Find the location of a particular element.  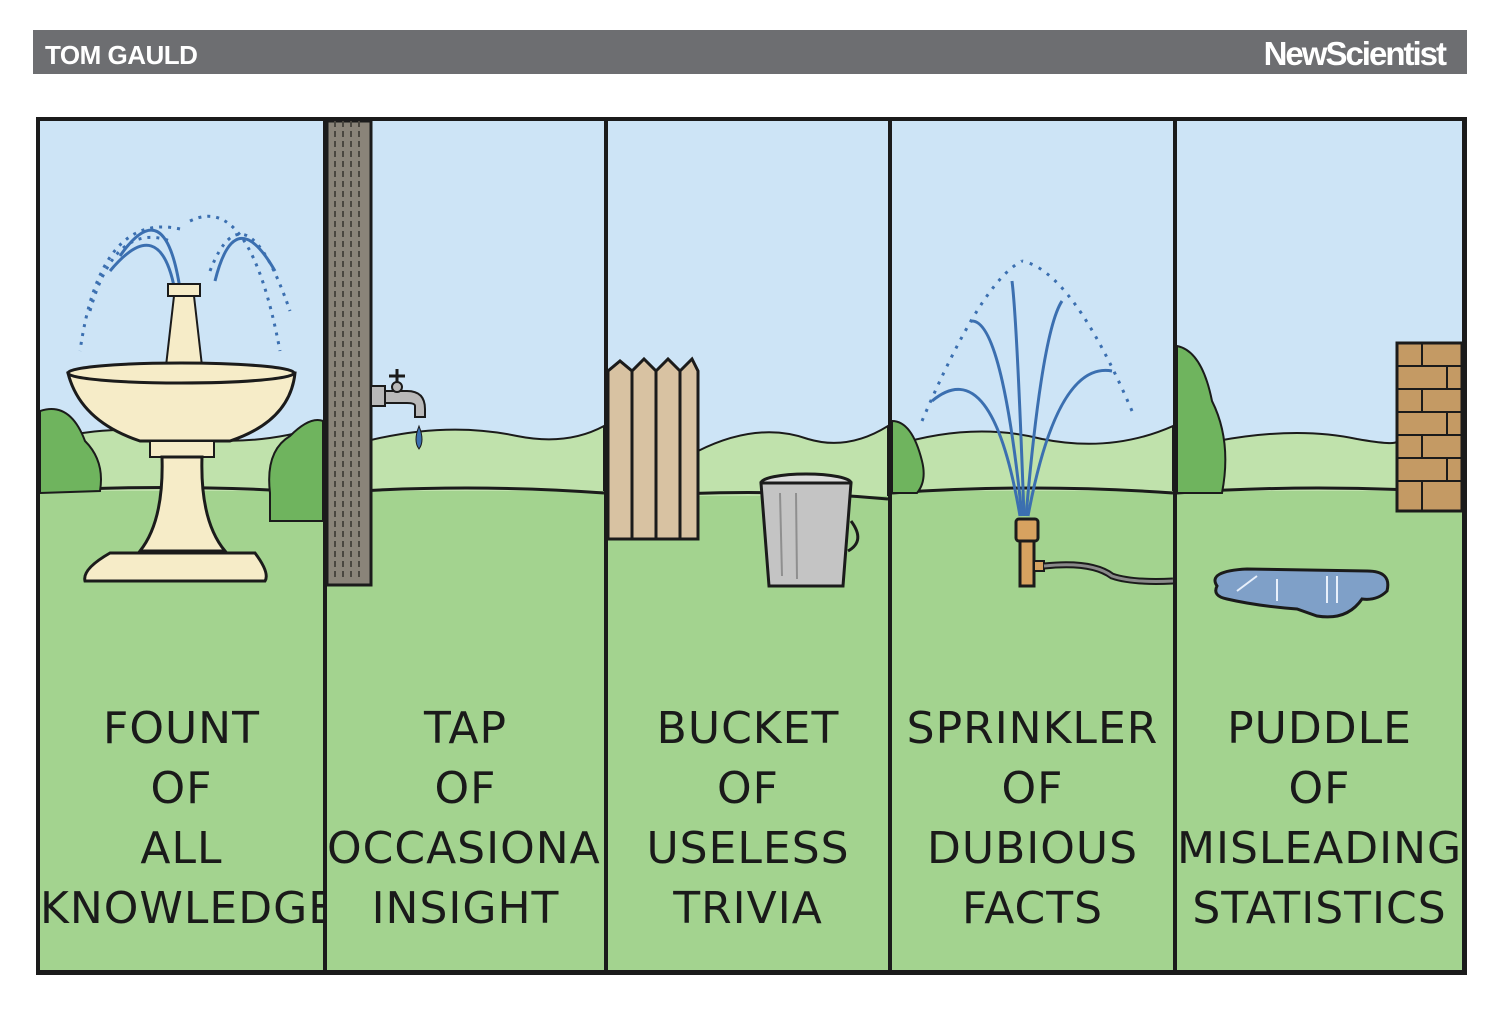

brick-wall is located at coordinates (1428, 427).